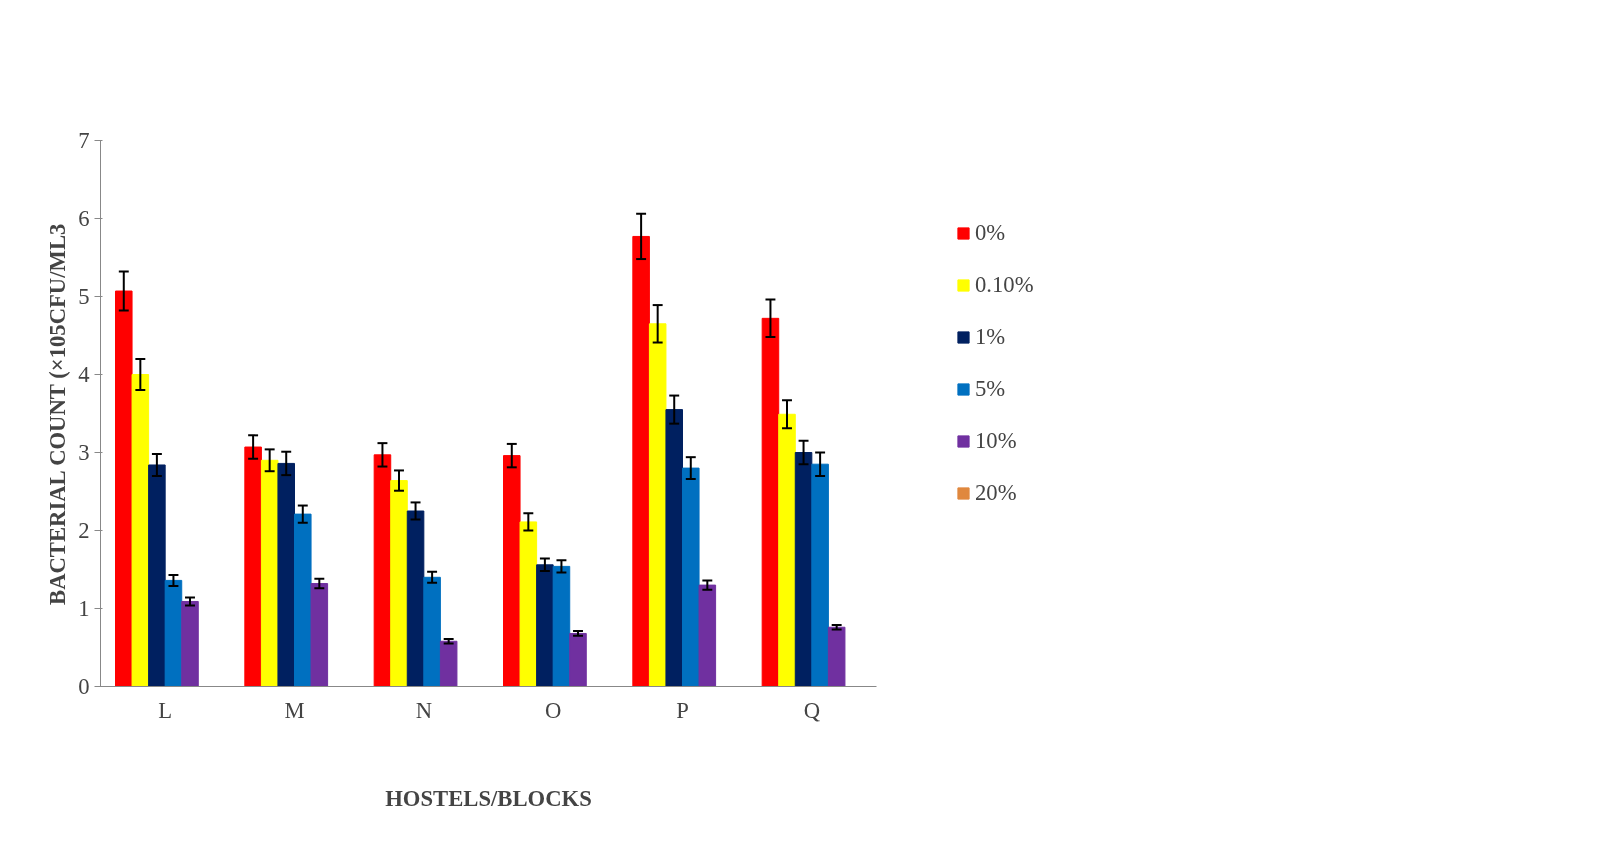  Describe the element at coordinates (990, 389) in the screenshot. I see `legend-label: 5%` at that location.